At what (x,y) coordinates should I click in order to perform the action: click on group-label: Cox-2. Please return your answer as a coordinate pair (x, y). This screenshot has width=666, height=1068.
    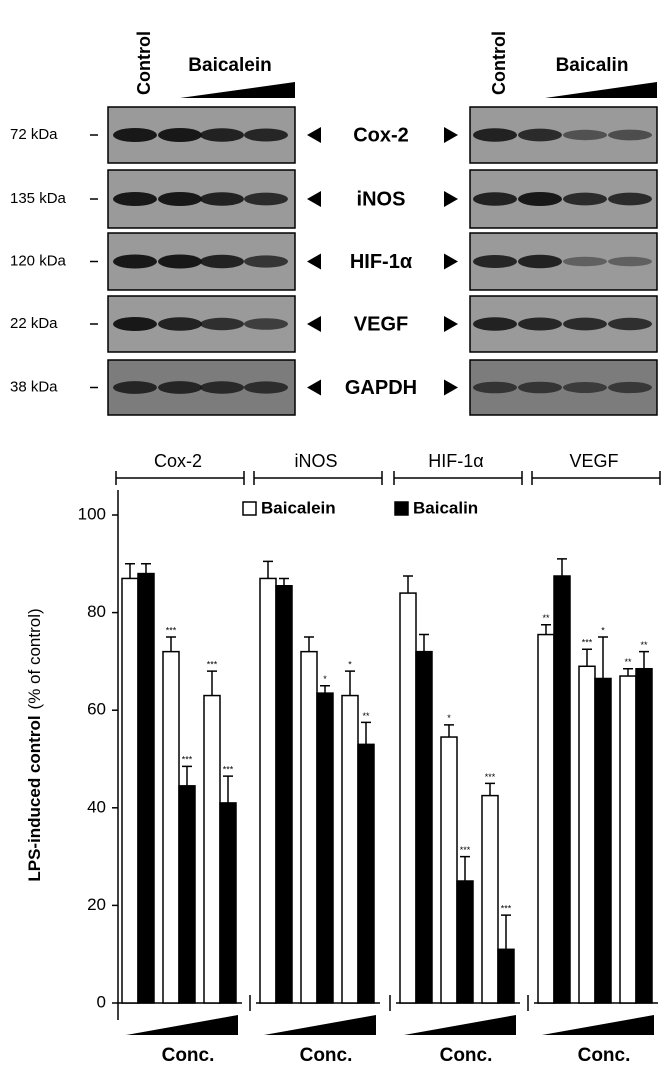
    Looking at the image, I should click on (178, 461).